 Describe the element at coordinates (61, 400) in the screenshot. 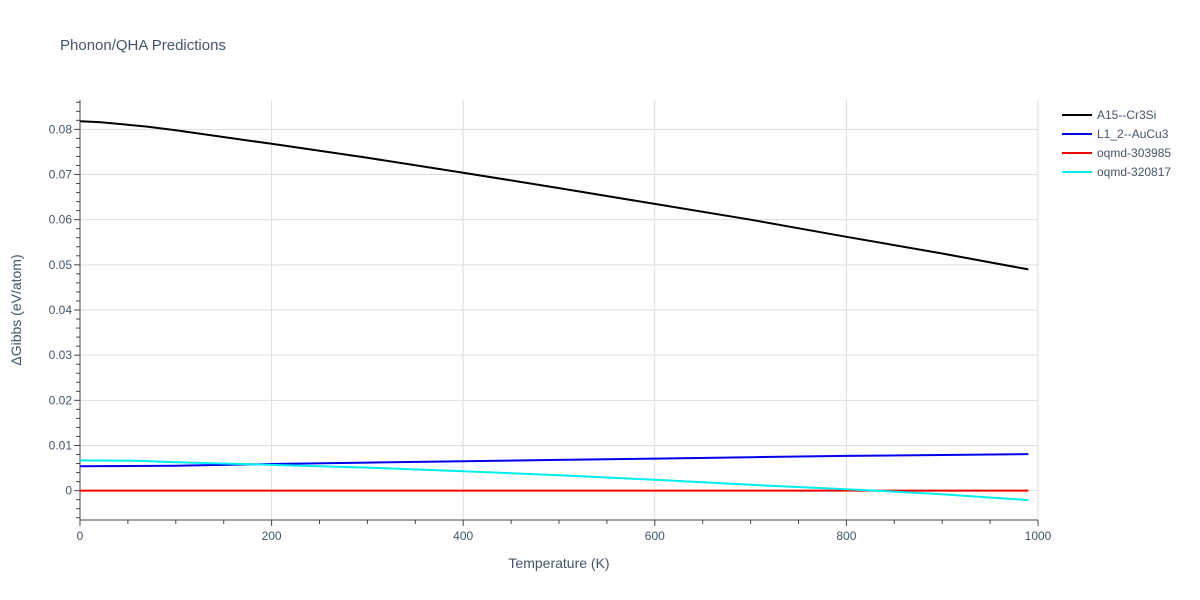

I see `y-tick-label: 0.02` at that location.